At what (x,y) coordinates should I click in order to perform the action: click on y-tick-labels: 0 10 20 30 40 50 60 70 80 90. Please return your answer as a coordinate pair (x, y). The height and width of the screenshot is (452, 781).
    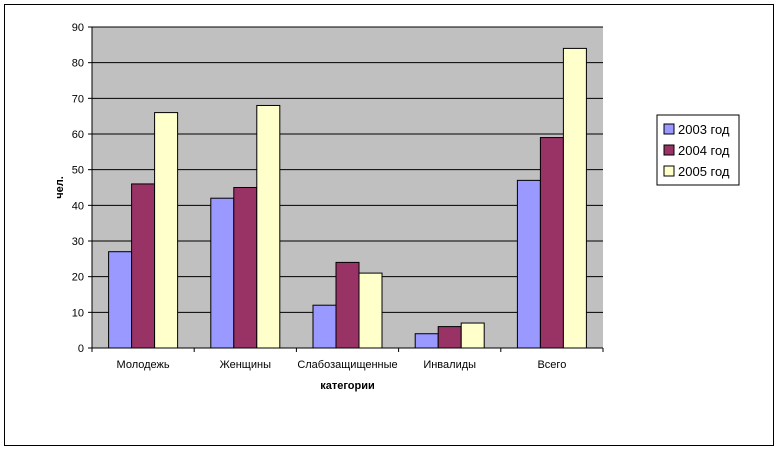
    Looking at the image, I should click on (82, 188).